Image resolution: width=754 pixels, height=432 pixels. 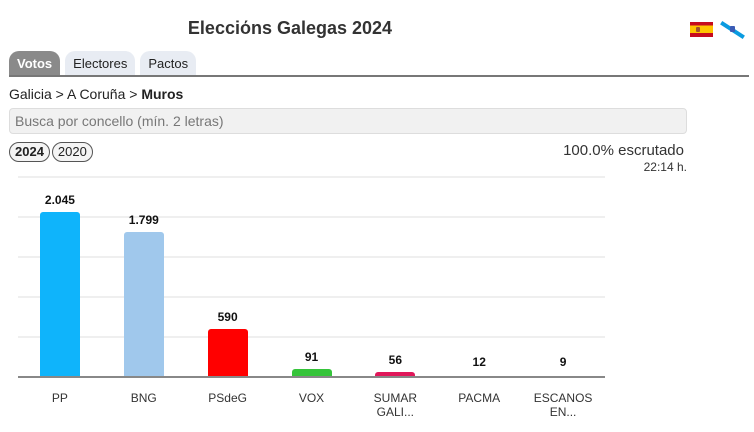 What do you see at coordinates (143, 304) in the screenshot?
I see `bar-bng` at bounding box center [143, 304].